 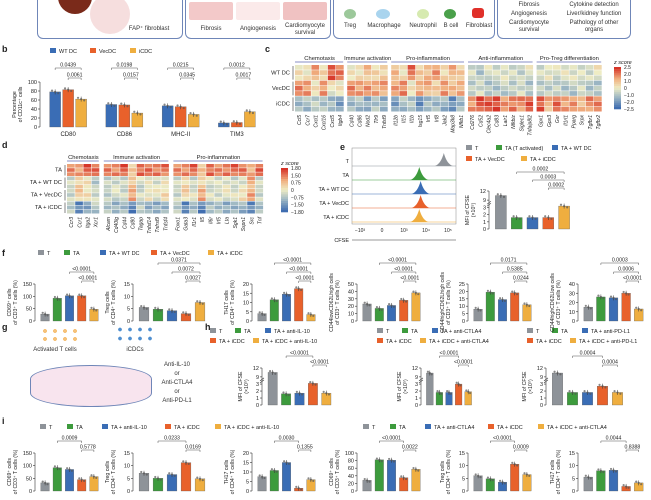 What do you see at coordinates (477, 149) in the screenshot?
I see `legend-label: T` at bounding box center [477, 149].